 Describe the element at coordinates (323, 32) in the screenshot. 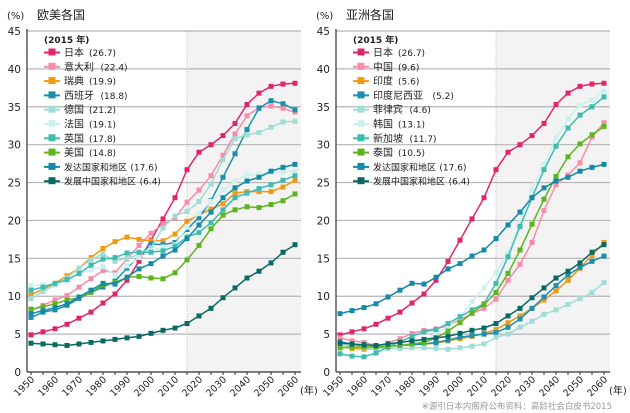

I see `y-tick-label: 45` at that location.